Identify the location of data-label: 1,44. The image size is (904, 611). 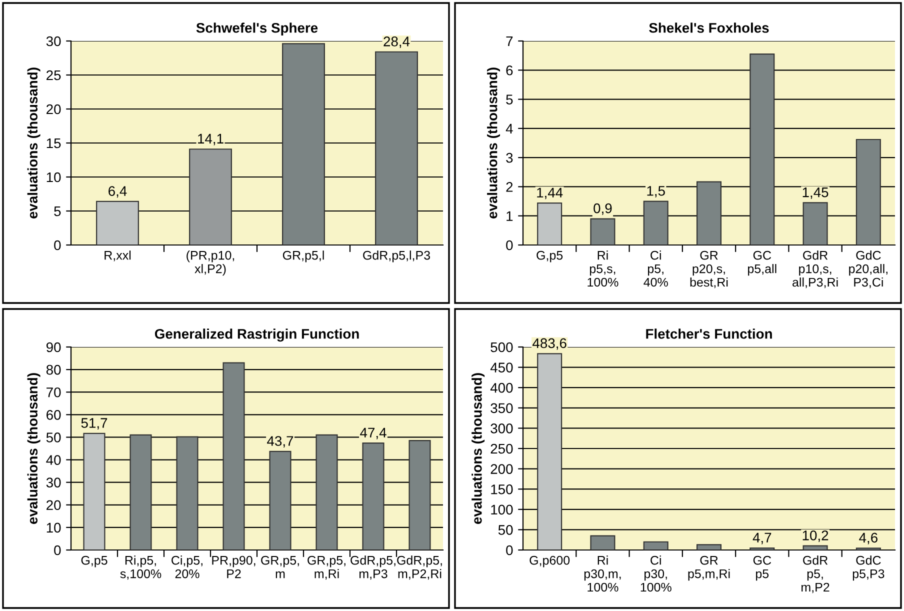
(550, 194).